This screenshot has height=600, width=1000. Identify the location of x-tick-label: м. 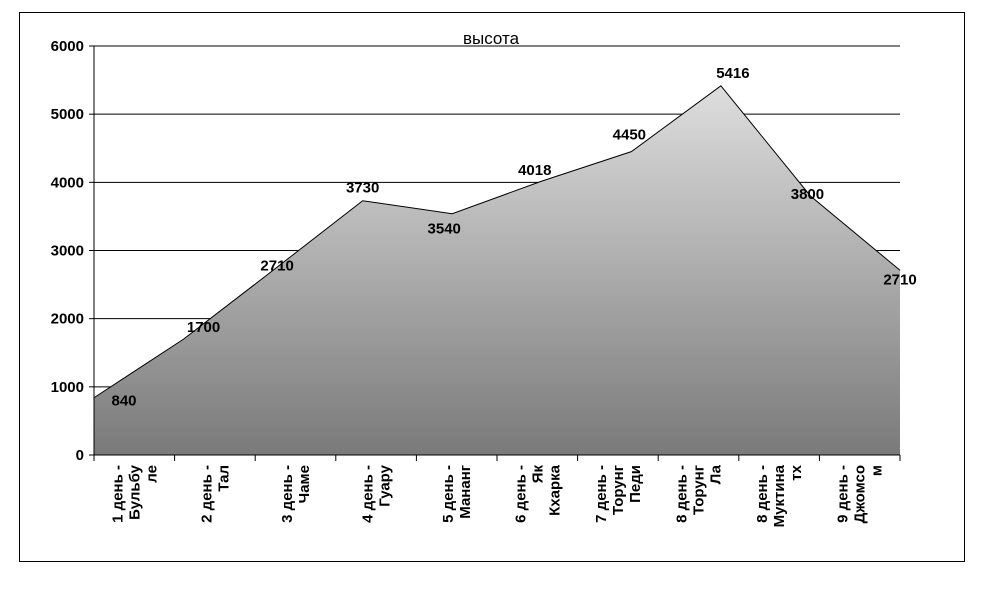
(877, 470).